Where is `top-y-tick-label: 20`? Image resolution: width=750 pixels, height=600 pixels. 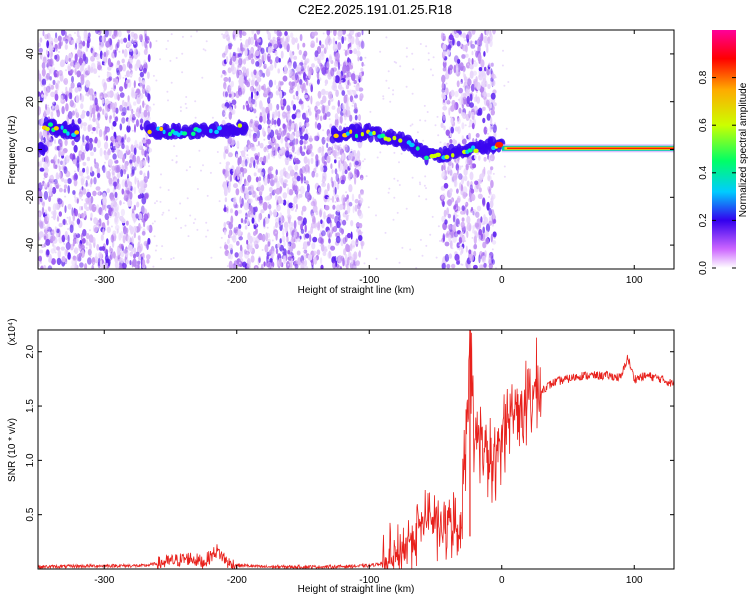 top-y-tick-label: 20 is located at coordinates (30, 102).